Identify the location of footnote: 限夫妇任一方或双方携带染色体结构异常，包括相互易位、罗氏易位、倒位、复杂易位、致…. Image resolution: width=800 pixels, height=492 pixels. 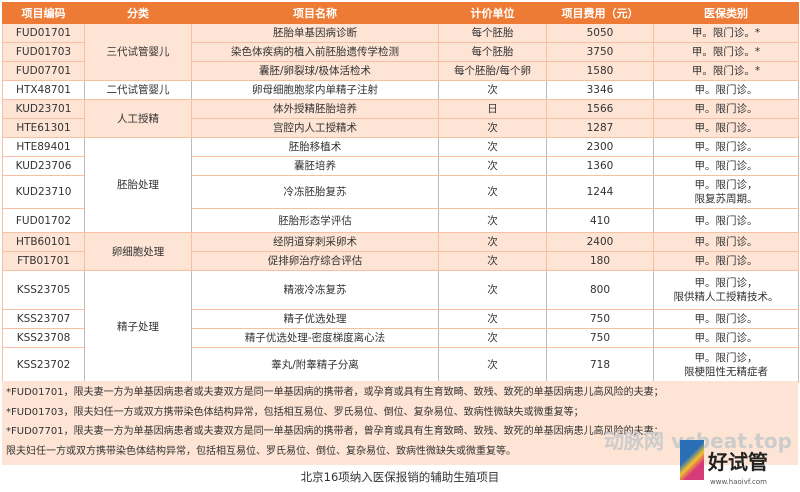
(261, 451).